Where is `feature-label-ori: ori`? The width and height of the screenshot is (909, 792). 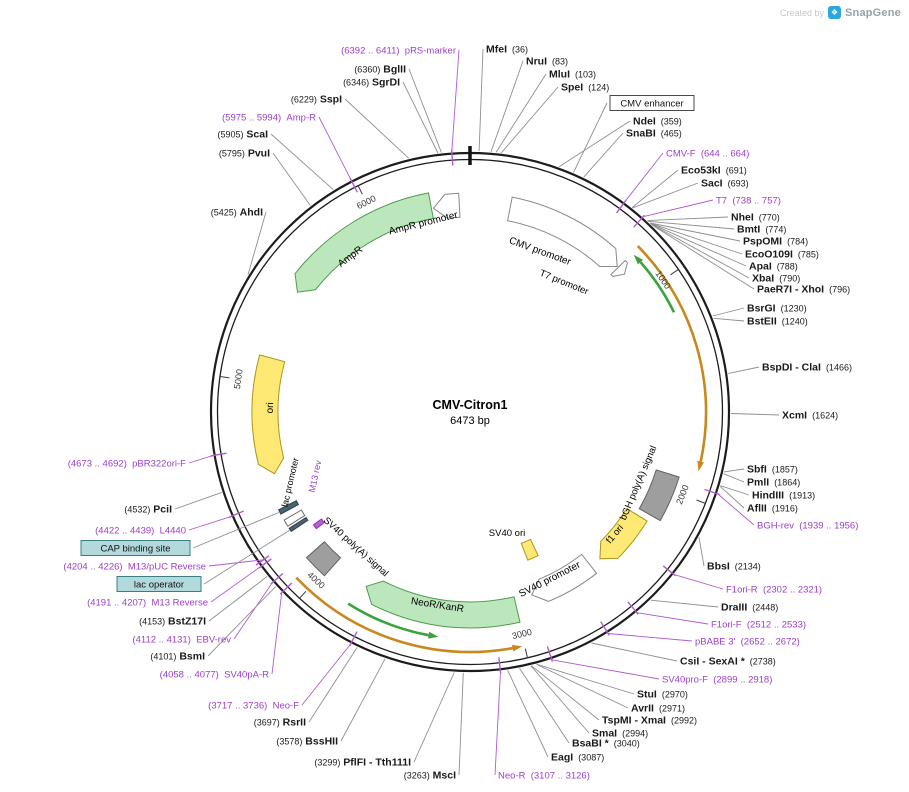 feature-label-ori: ori is located at coordinates (270, 408).